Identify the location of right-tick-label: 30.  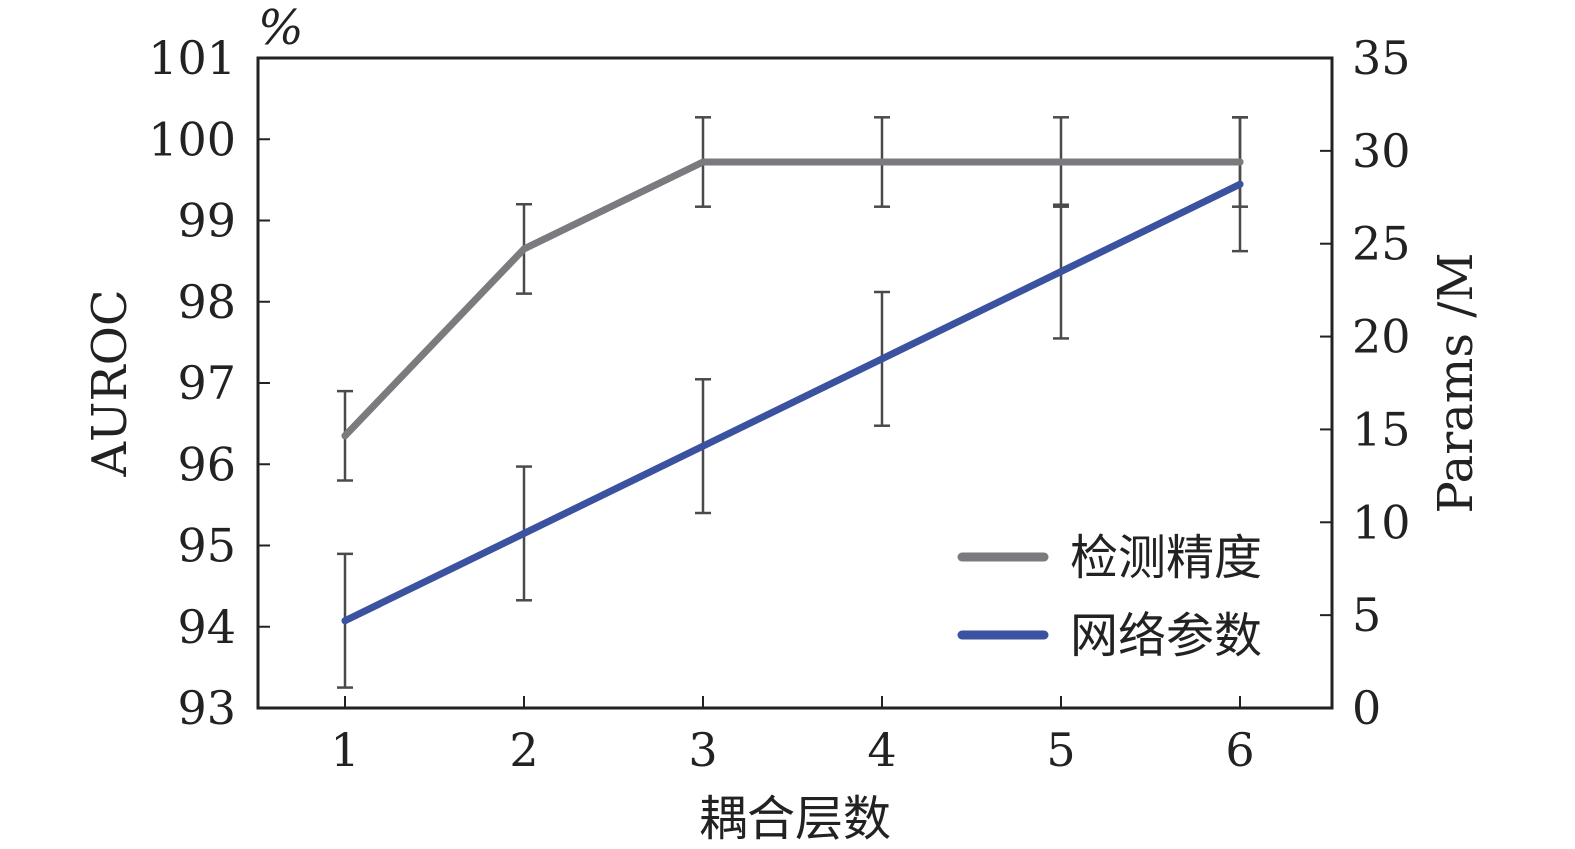
(1381, 151).